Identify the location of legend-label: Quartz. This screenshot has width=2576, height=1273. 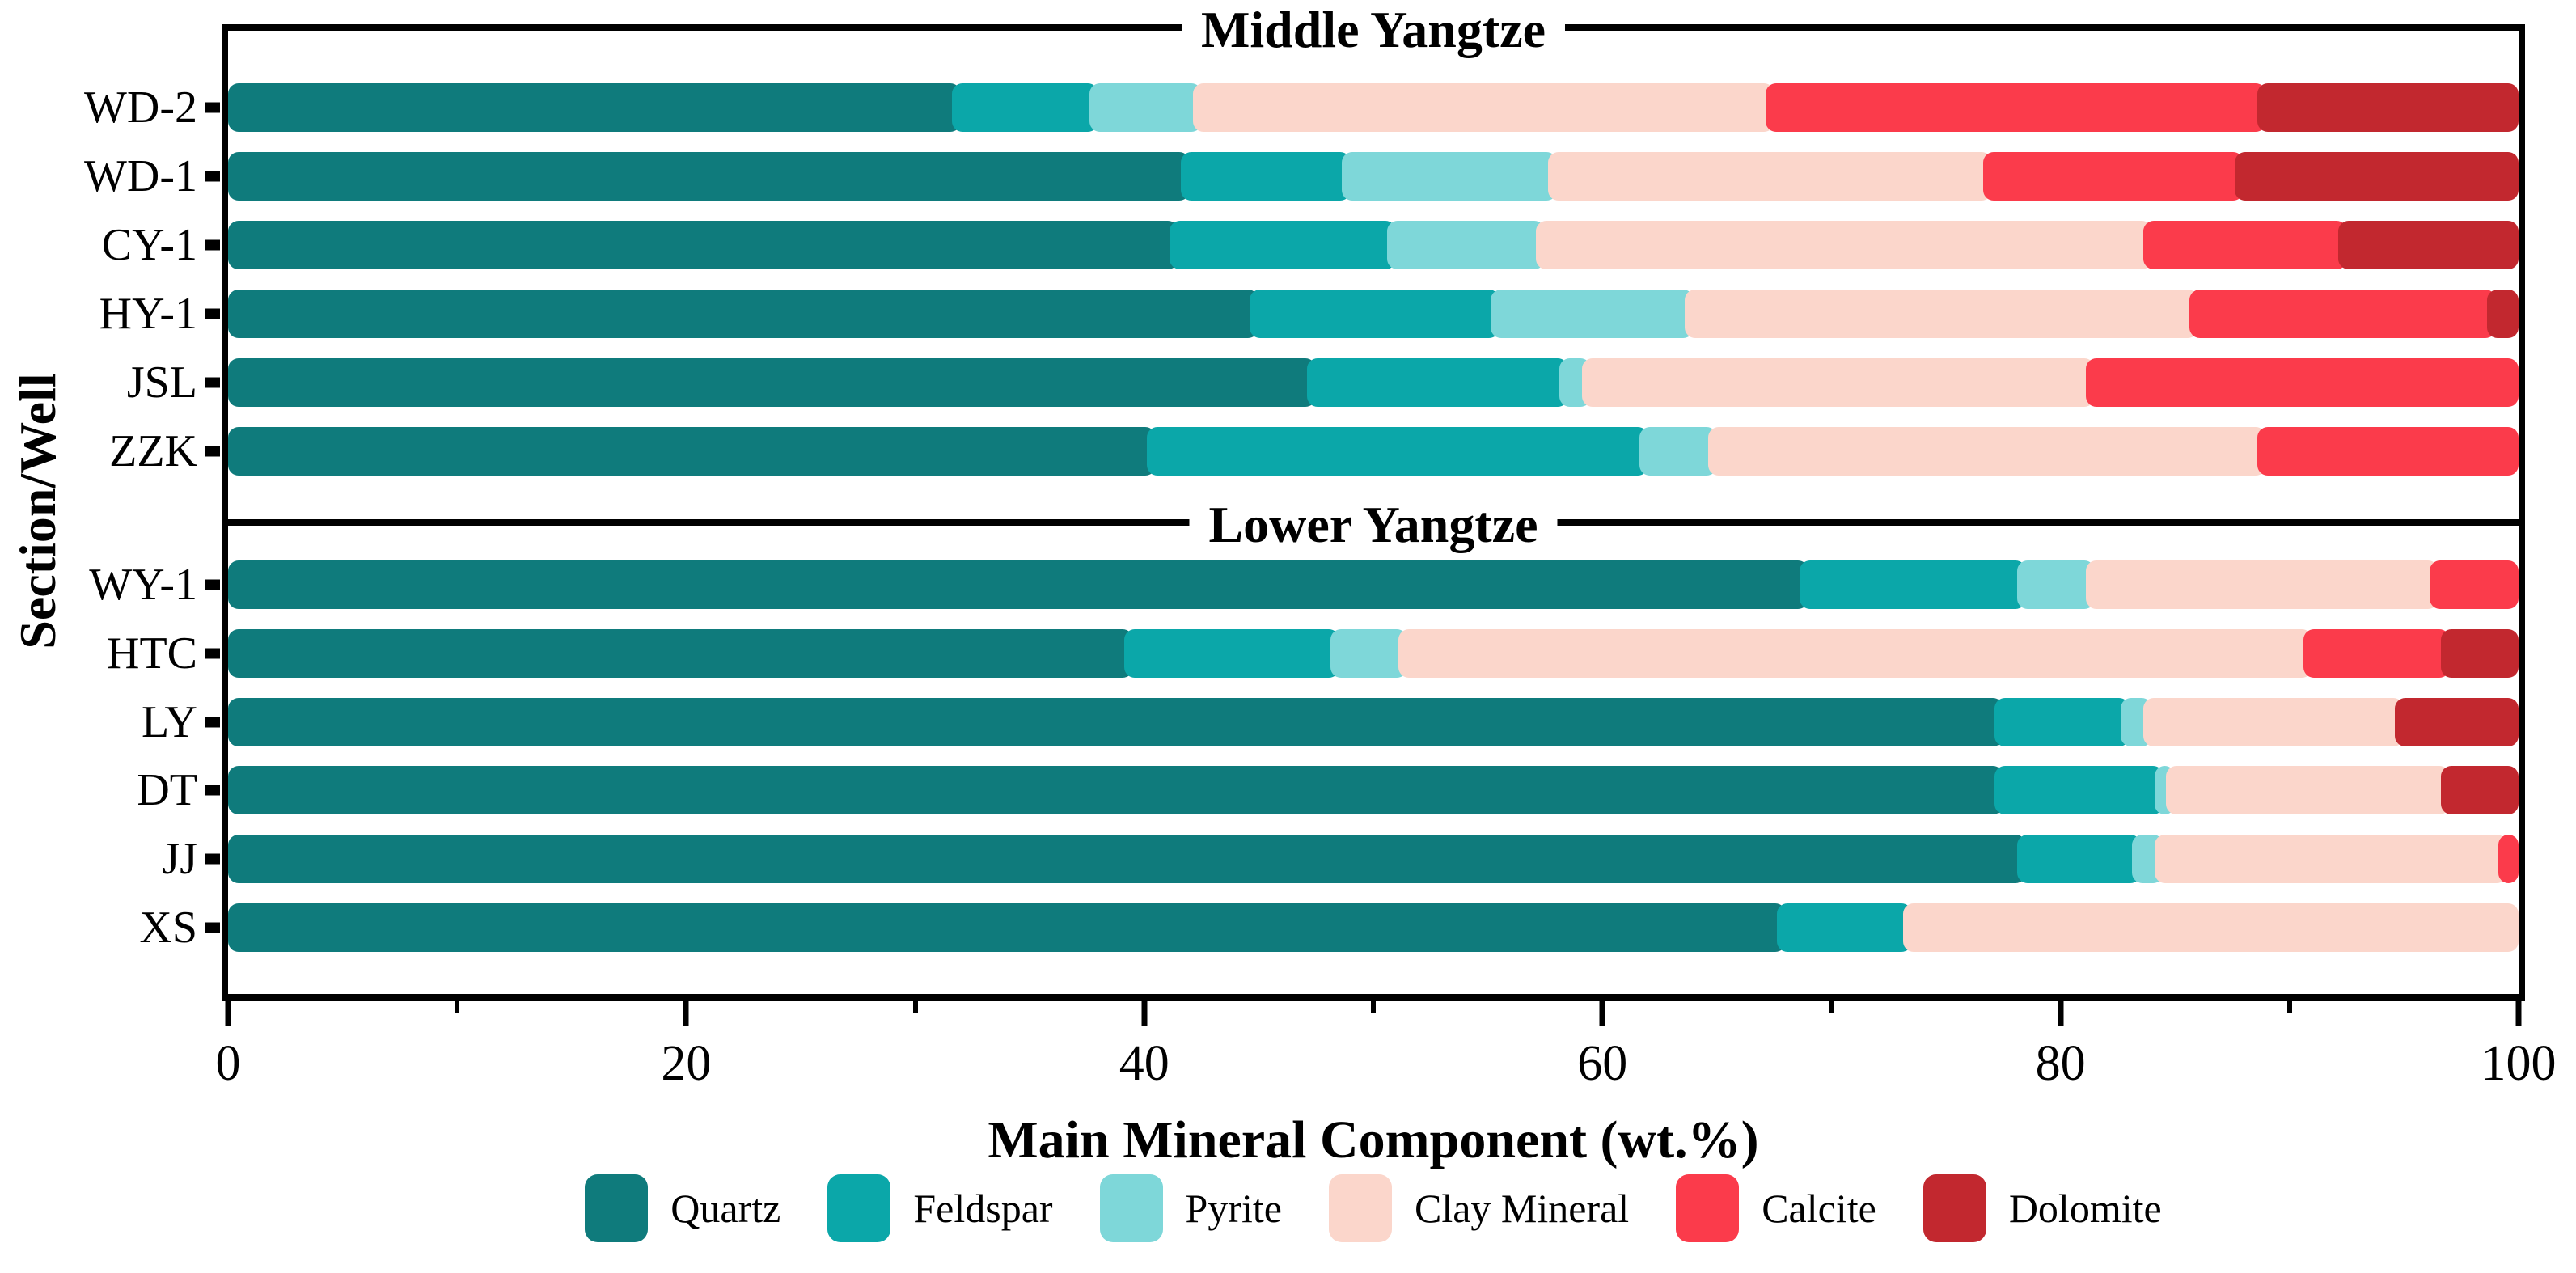
(726, 1208).